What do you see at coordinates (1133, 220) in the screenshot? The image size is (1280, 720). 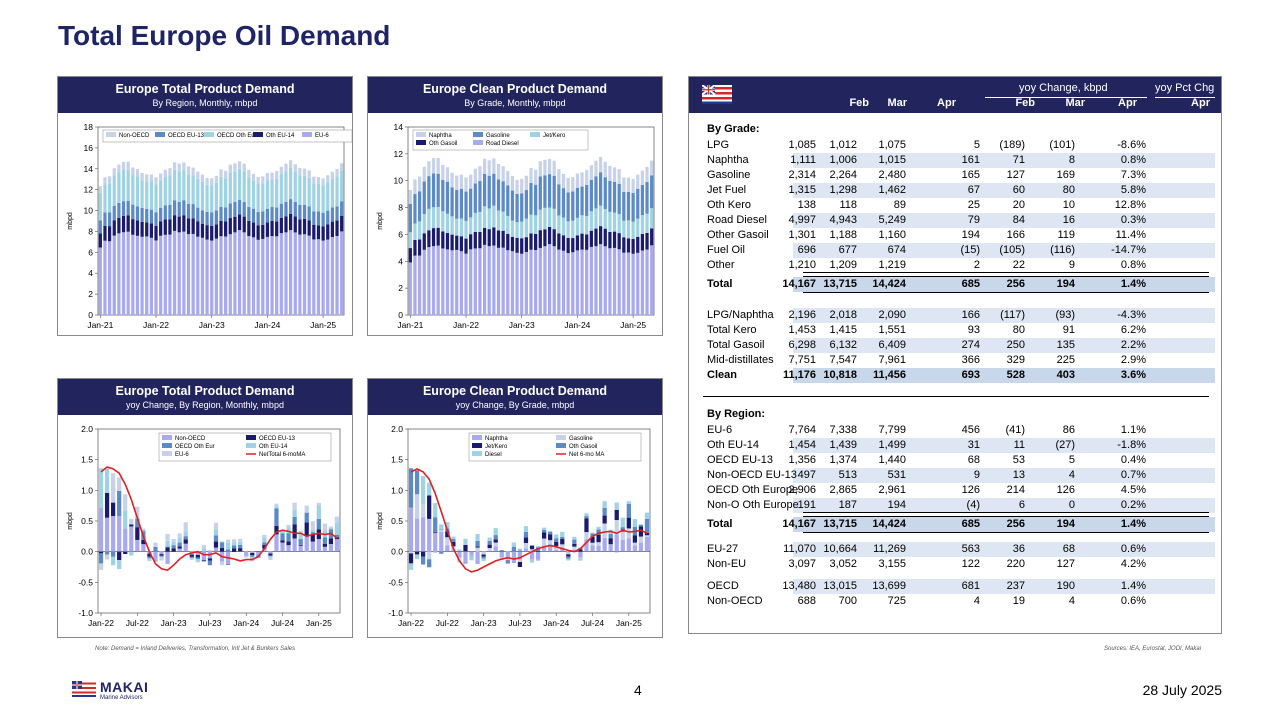 I see `table-cell: 0.3%` at bounding box center [1133, 220].